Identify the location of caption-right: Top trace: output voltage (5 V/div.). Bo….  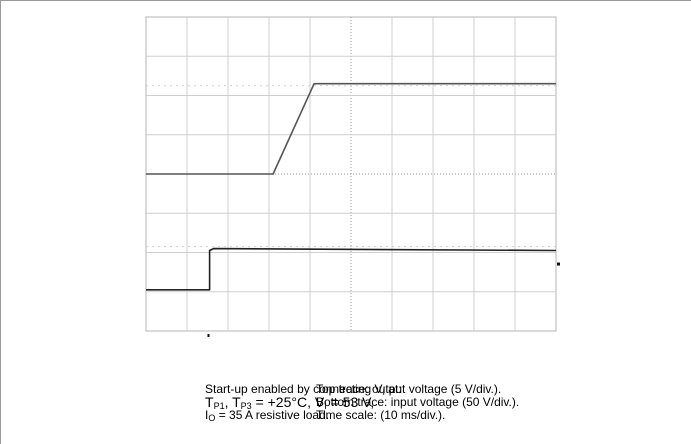
(417, 402).